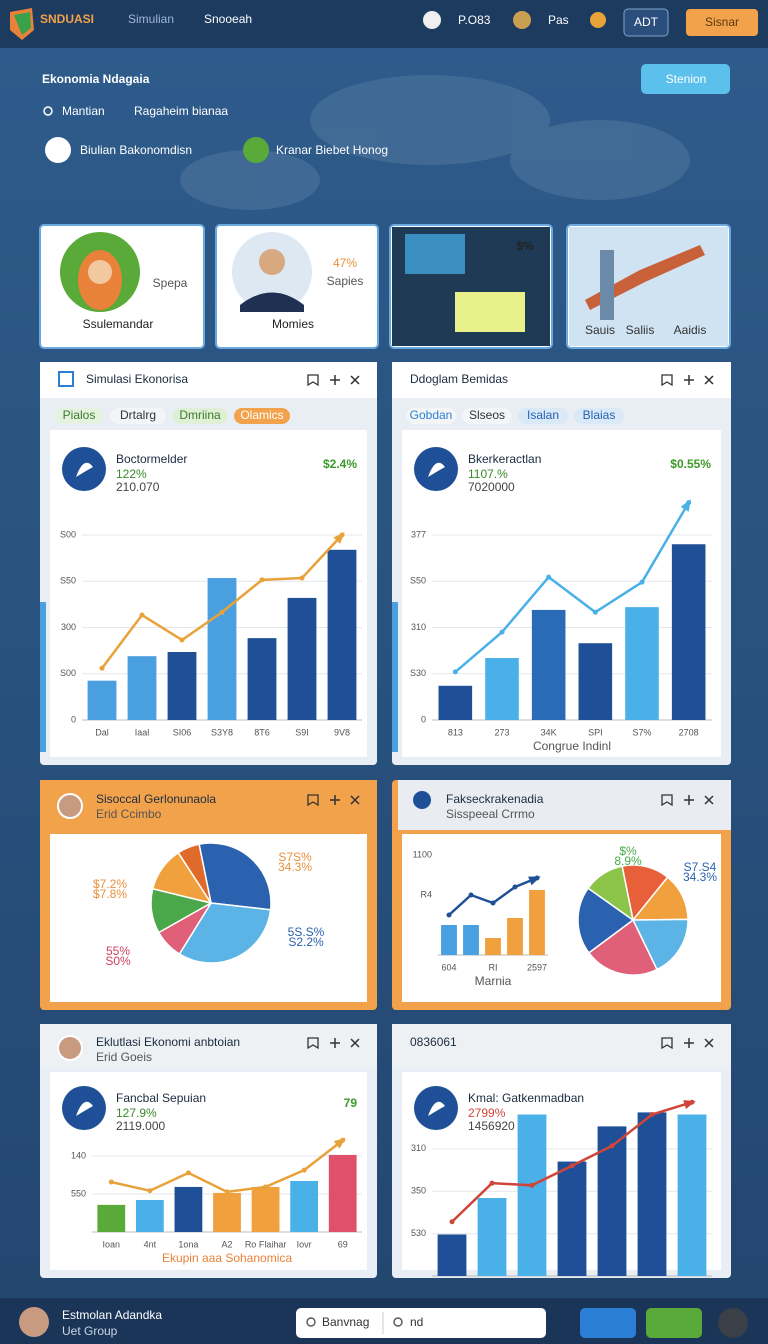 The height and width of the screenshot is (1344, 768). Describe the element at coordinates (43, 677) in the screenshot. I see `panel-accent` at that location.